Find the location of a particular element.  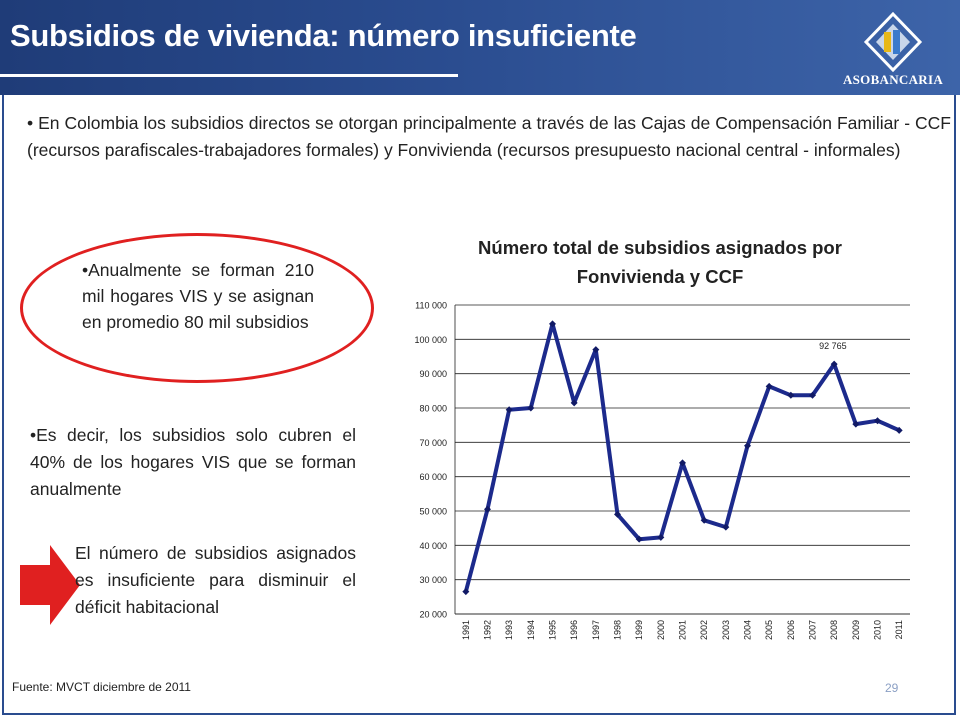

x-tick-label: 2003 is located at coordinates (726, 630).